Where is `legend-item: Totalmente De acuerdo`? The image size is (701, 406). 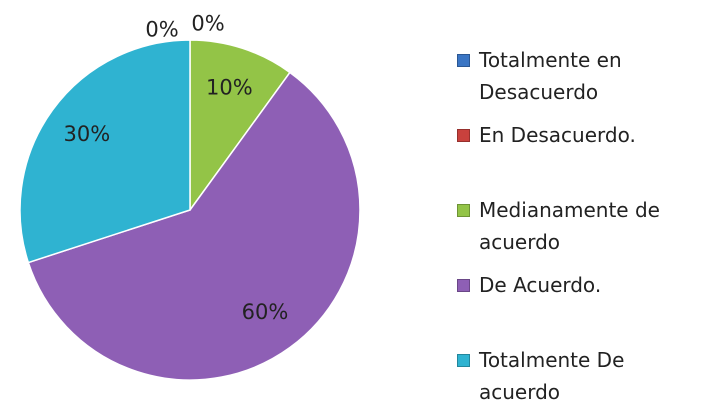 legend-item: Totalmente De acuerdo is located at coordinates (562, 375).